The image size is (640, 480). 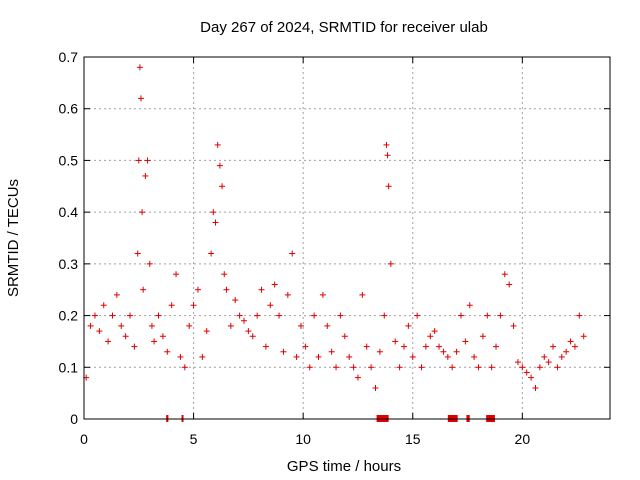 What do you see at coordinates (69, 212) in the screenshot?
I see `y-tick-label: 0.4` at bounding box center [69, 212].